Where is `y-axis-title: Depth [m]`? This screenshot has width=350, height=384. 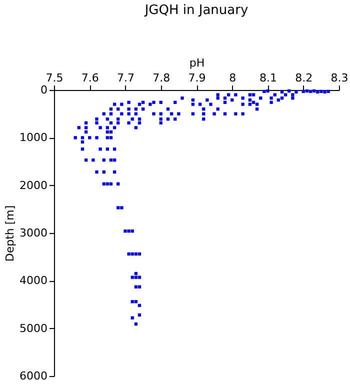
y-axis-title: Depth [m] is located at coordinates (10, 233).